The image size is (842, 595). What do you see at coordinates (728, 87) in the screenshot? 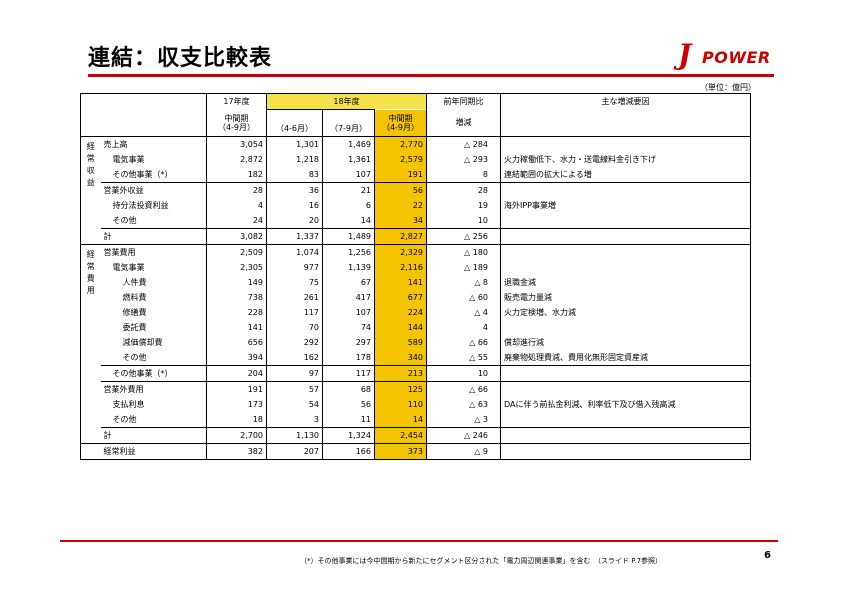
I see `unit-note: （単位：億円）` at bounding box center [728, 87].